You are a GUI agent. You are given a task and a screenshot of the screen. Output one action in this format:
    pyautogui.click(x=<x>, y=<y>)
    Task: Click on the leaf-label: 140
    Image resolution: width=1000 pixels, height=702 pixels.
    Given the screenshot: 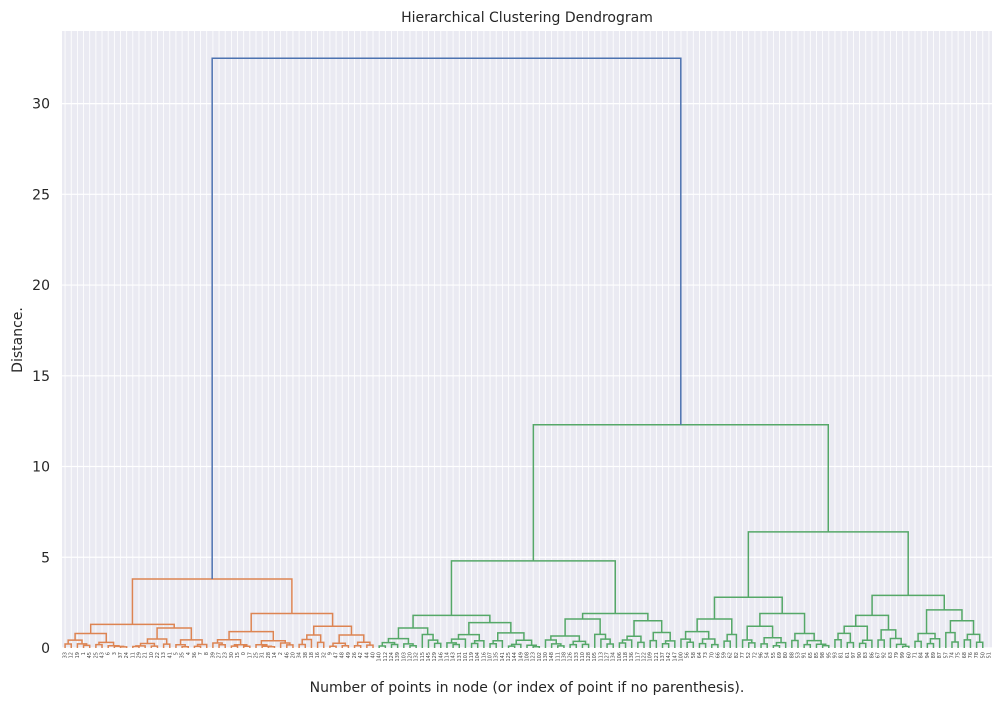 What is the action you would take?
    pyautogui.click(x=380, y=657)
    